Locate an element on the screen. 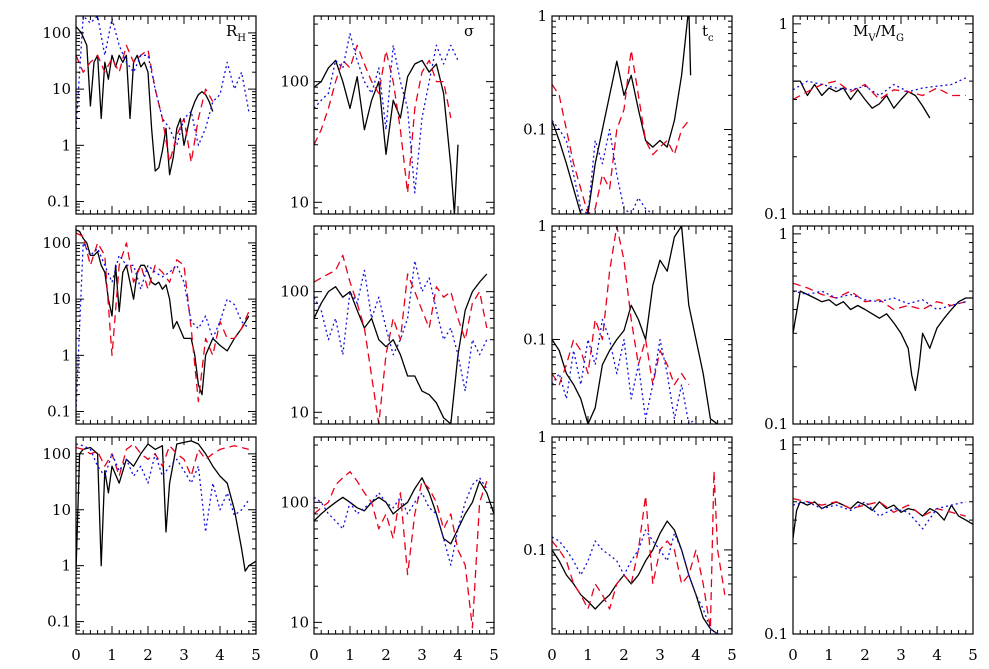  panel-title: σ is located at coordinates (469, 31).